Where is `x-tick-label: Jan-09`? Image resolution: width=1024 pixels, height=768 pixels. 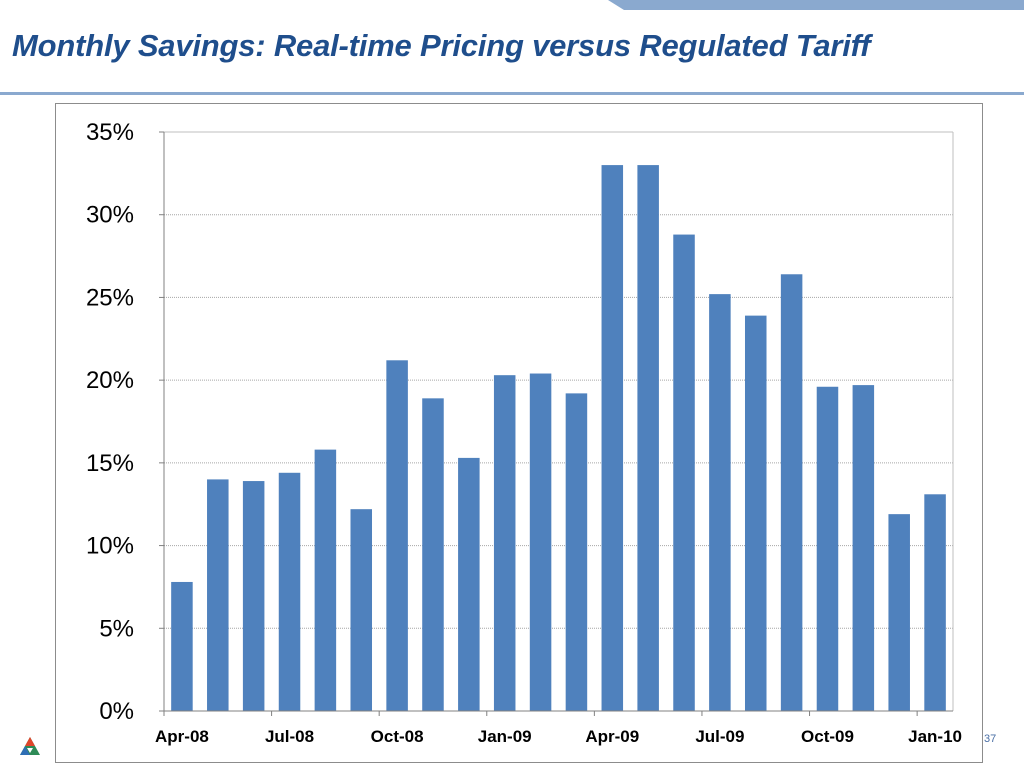 x-tick-label: Jan-09 is located at coordinates (505, 736).